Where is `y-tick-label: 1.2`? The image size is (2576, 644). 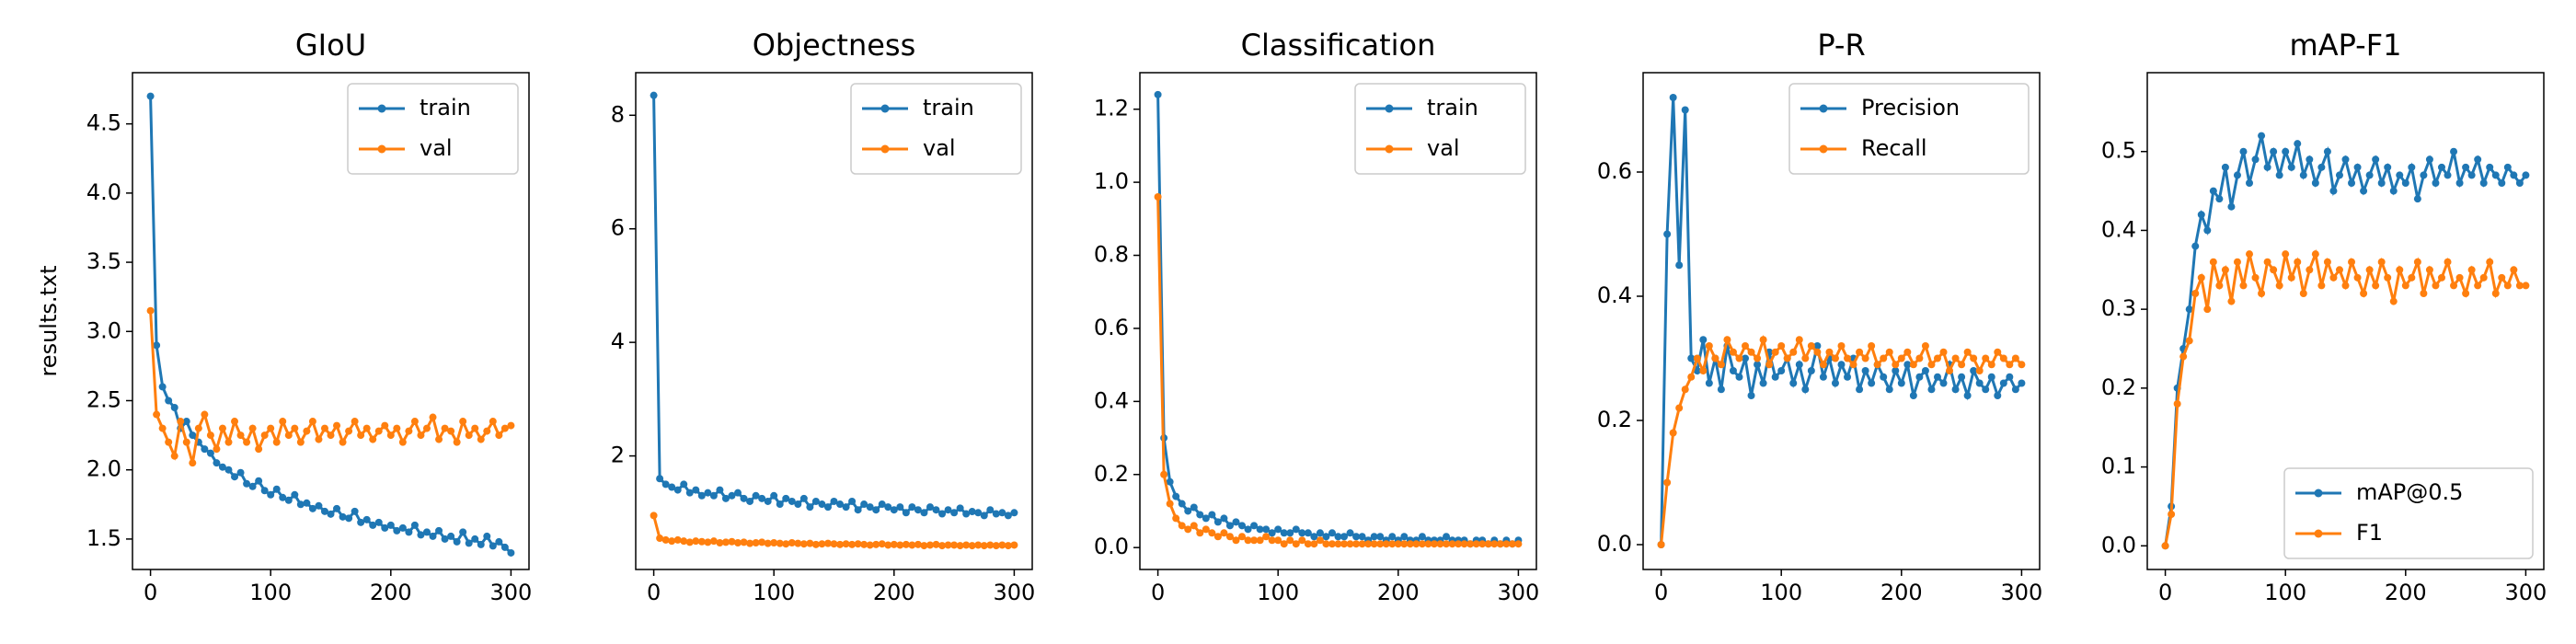
y-tick-label: 1.2 is located at coordinates (1111, 108).